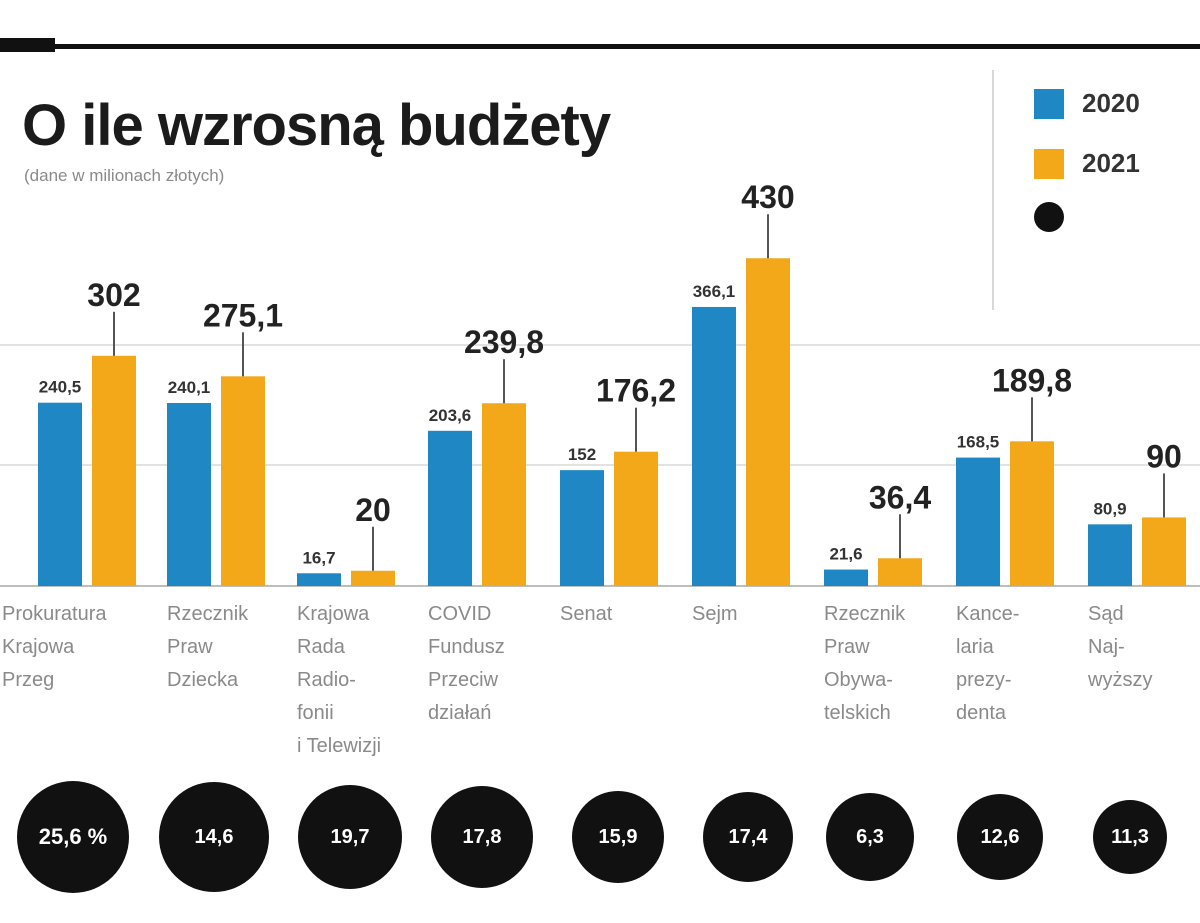 The width and height of the screenshot is (1200, 923). What do you see at coordinates (54, 647) in the screenshot?
I see `category-label-0: Prokuratura Krajowa Przeg` at bounding box center [54, 647].